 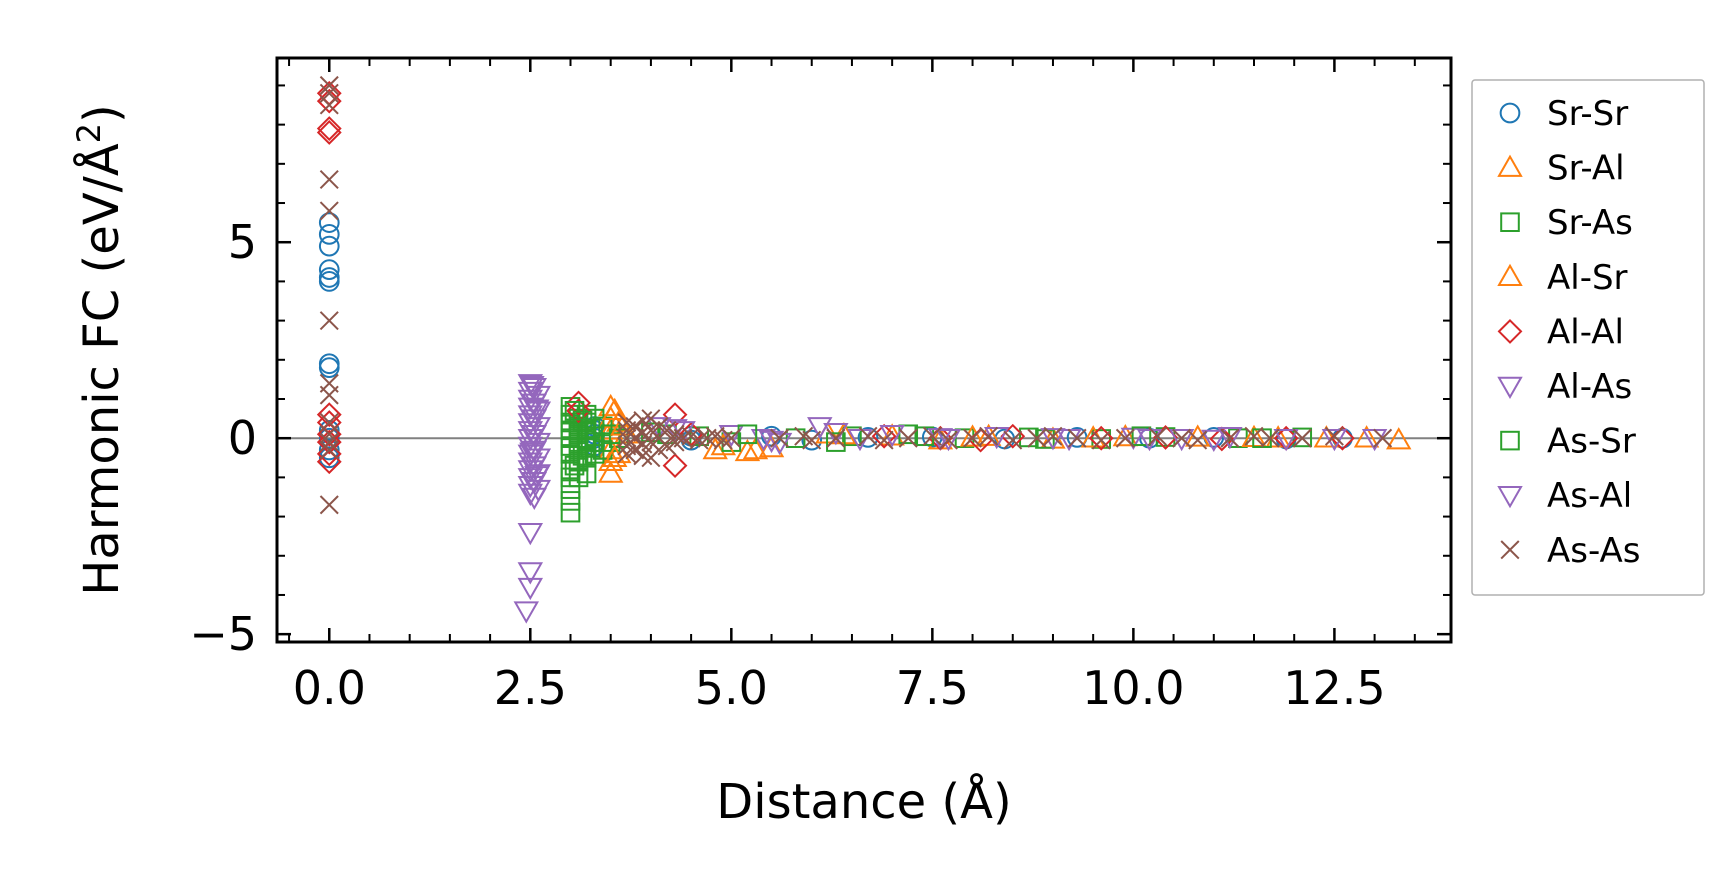 I want to click on legend-marker-sr-al, so click(x=1510, y=165).